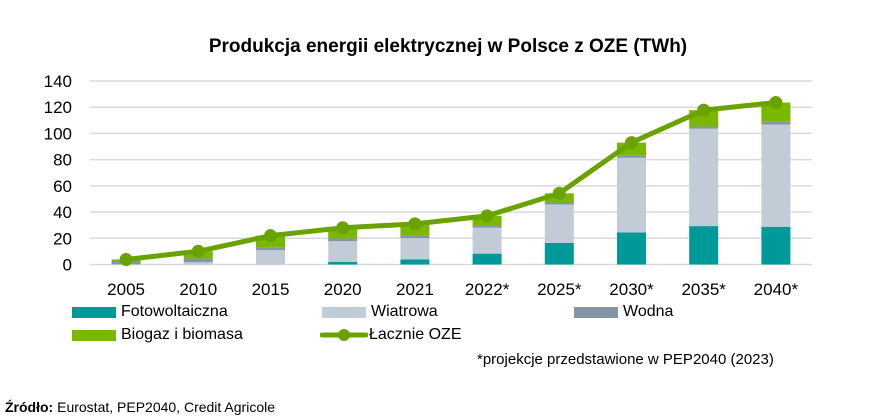 The width and height of the screenshot is (896, 416). What do you see at coordinates (62, 238) in the screenshot?
I see `y-tick-label: 20` at bounding box center [62, 238].